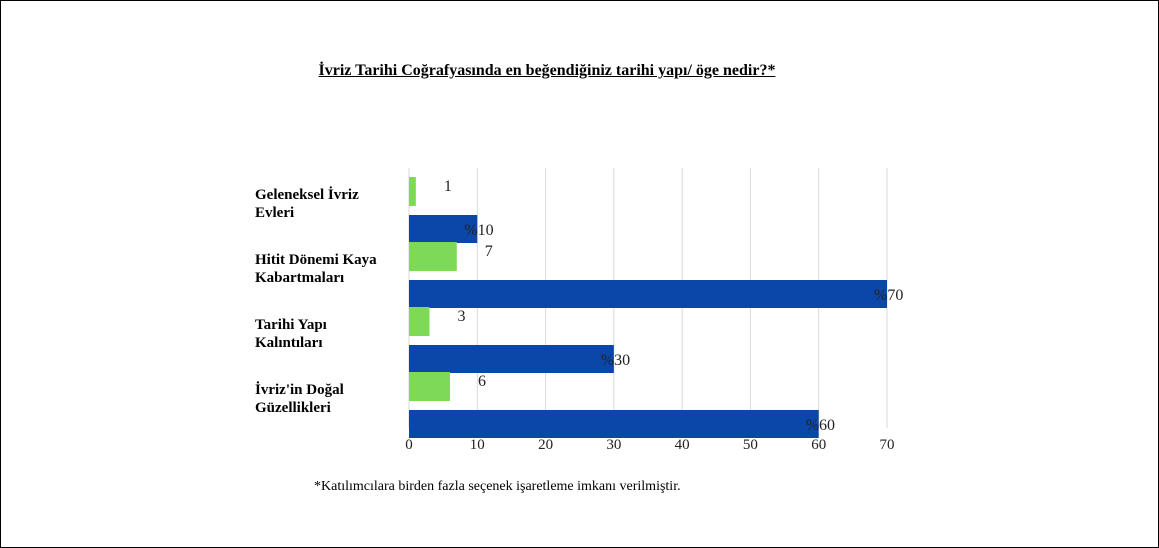  What do you see at coordinates (545, 445) in the screenshot?
I see `x-tick-label: 20` at bounding box center [545, 445].